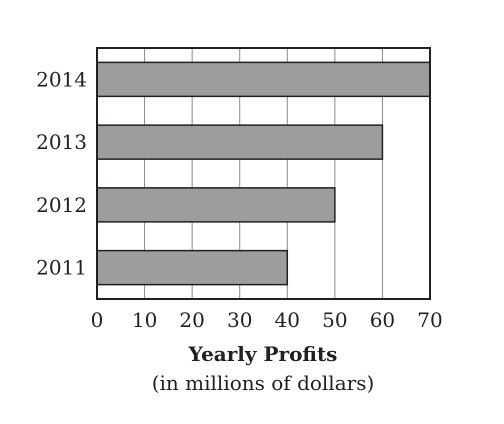 The width and height of the screenshot is (504, 424). I want to click on x-tick-label-40: 40, so click(287, 320).